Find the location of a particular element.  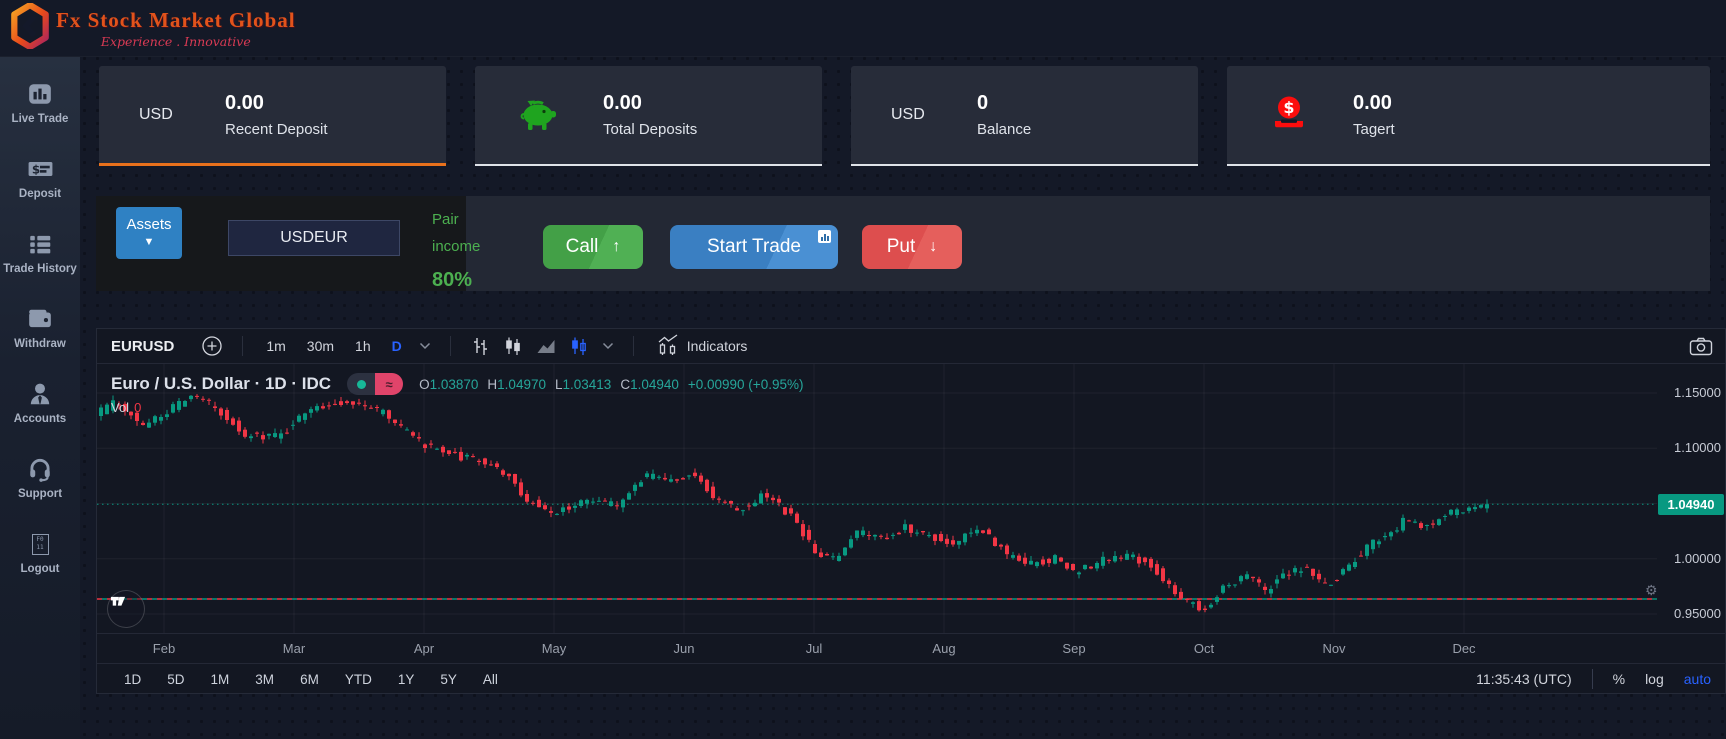

chart-symbol: EURUSD is located at coordinates (143, 346).